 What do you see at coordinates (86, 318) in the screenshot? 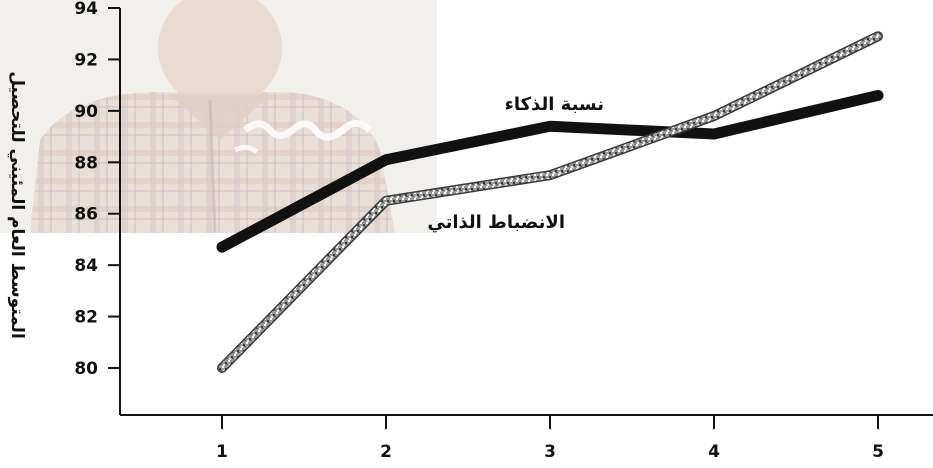
I see `y-tick-label: 82` at bounding box center [86, 318].